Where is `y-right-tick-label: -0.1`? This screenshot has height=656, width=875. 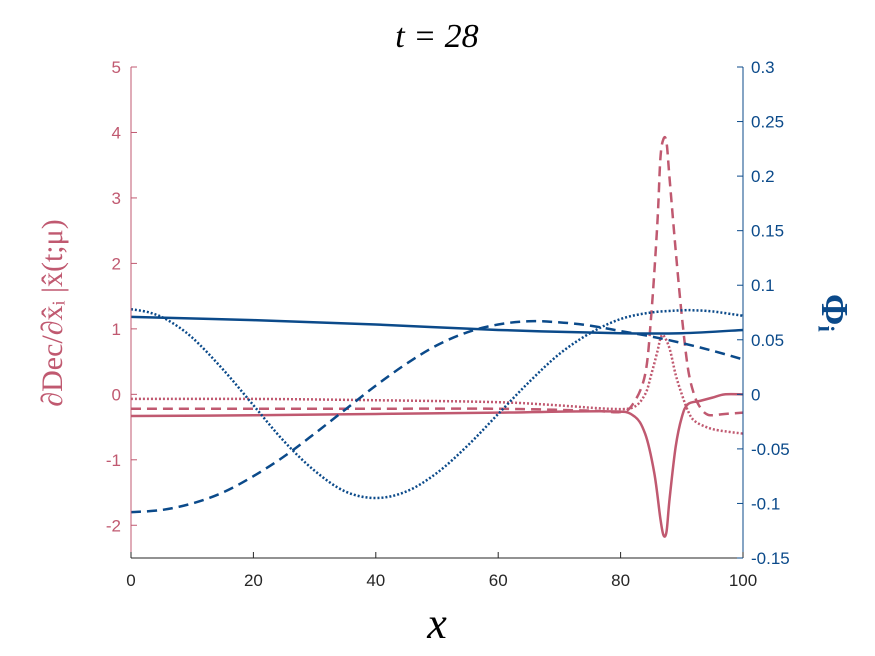 y-right-tick-label: -0.1 is located at coordinates (765, 503).